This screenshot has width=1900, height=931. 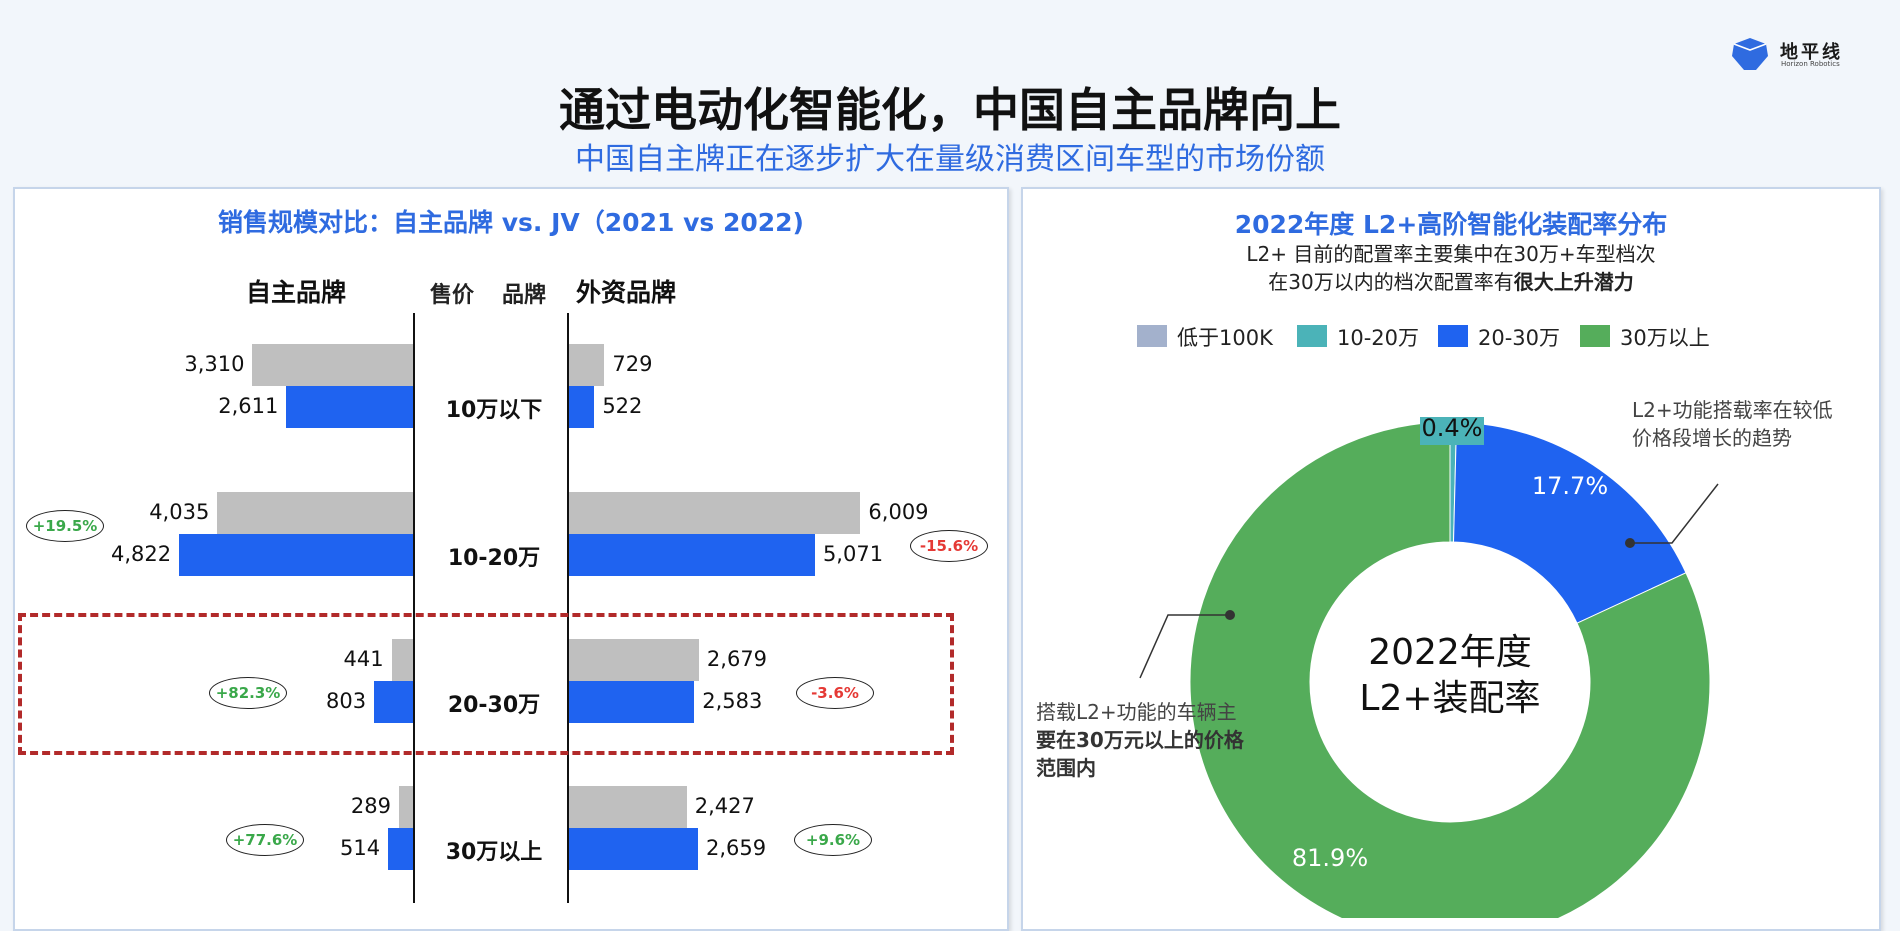 I want to click on annotation-top: L2+功能搭载率在较低 价格段增长的趋势, so click(x=1732, y=424).